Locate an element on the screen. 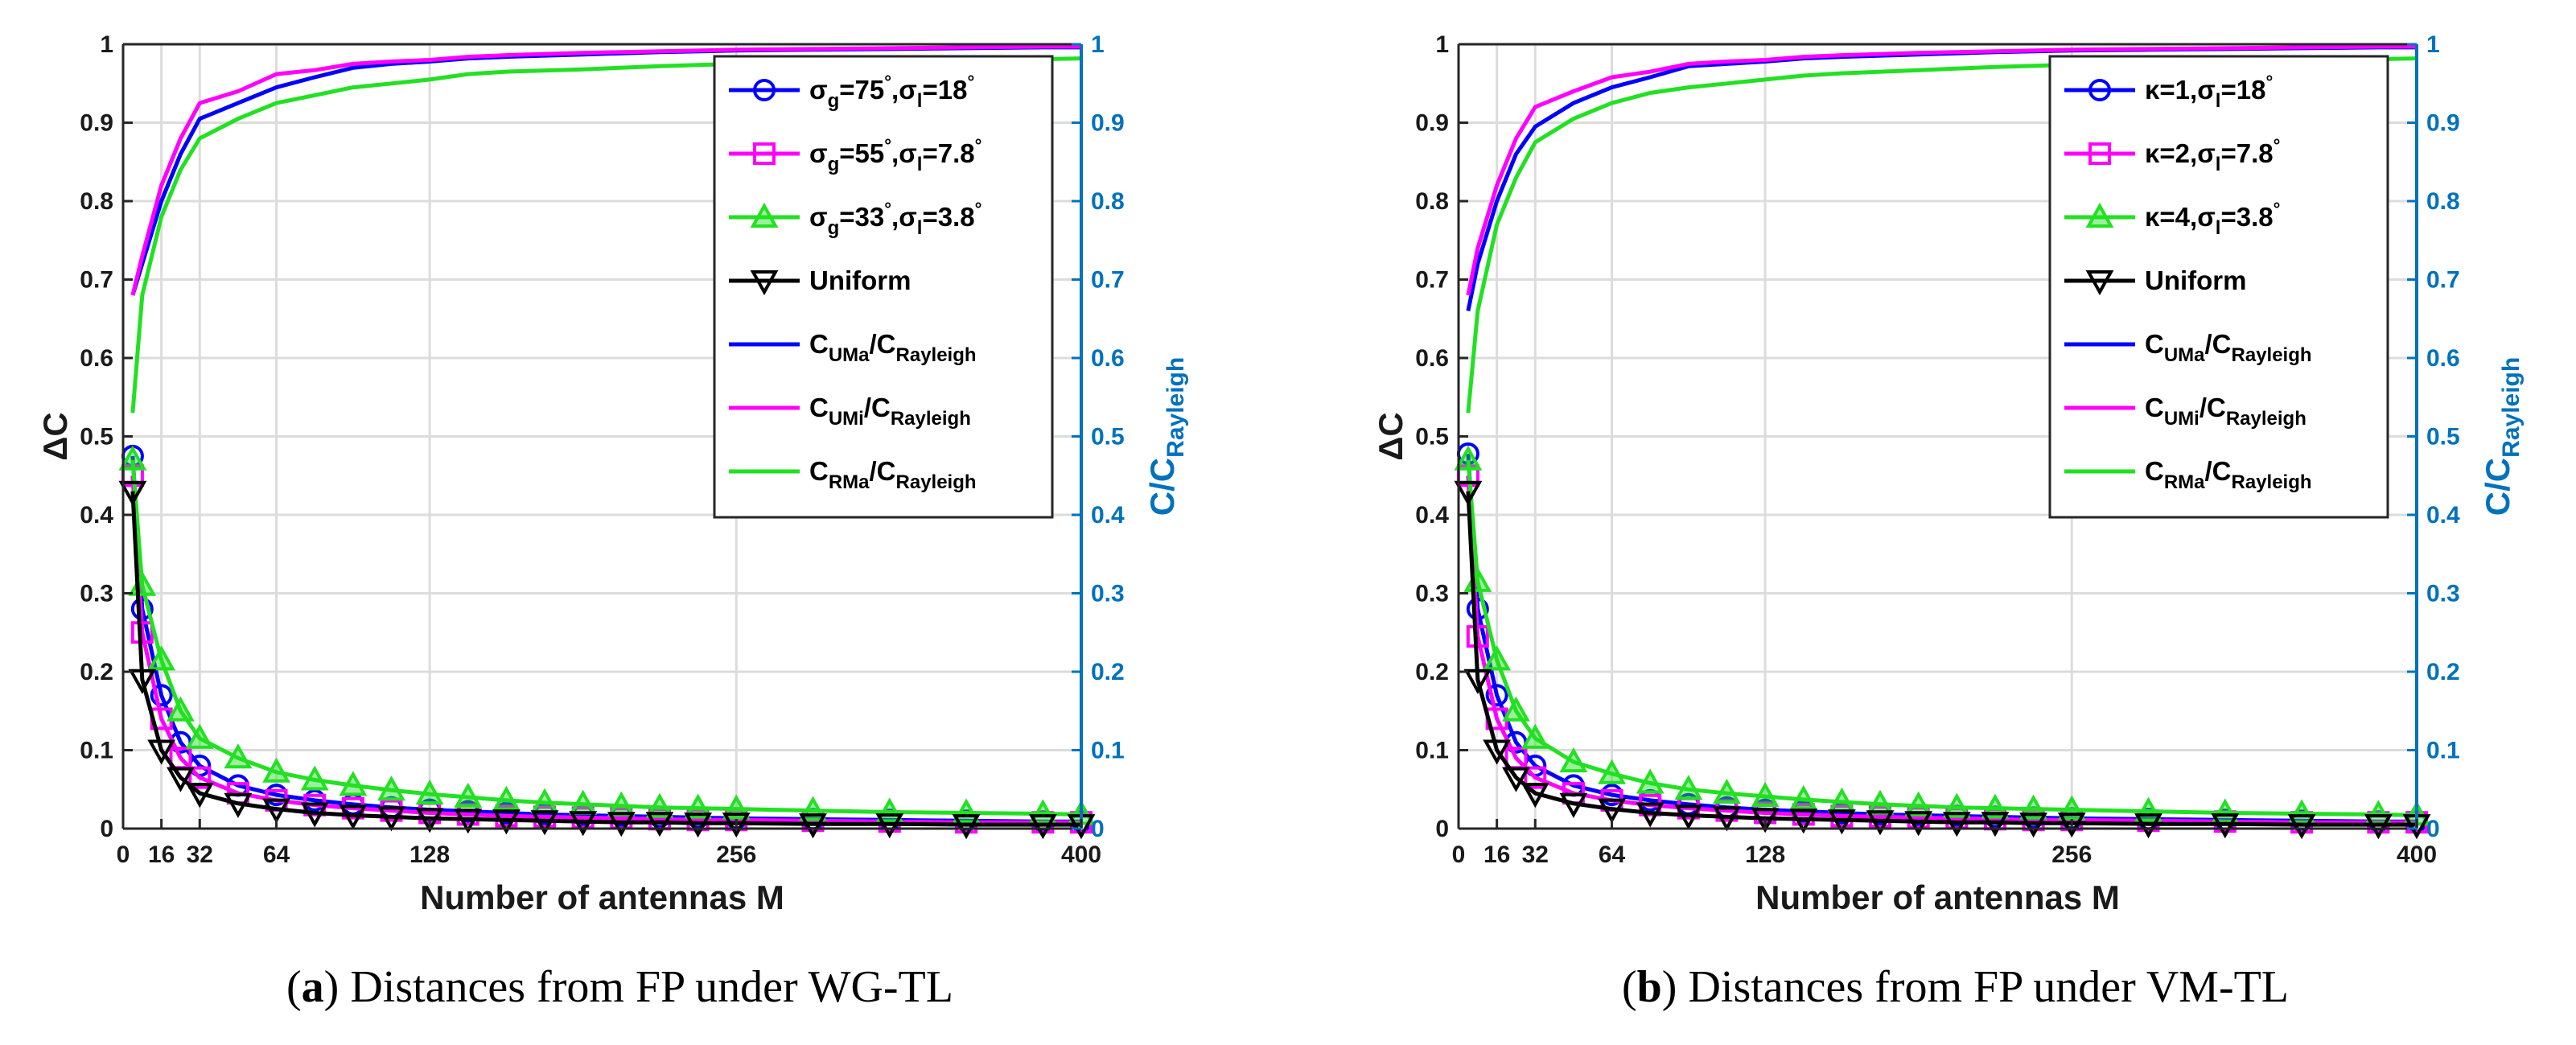 The height and width of the screenshot is (1045, 2576). legend-item: CRMa/CRayleigh is located at coordinates (853, 475).